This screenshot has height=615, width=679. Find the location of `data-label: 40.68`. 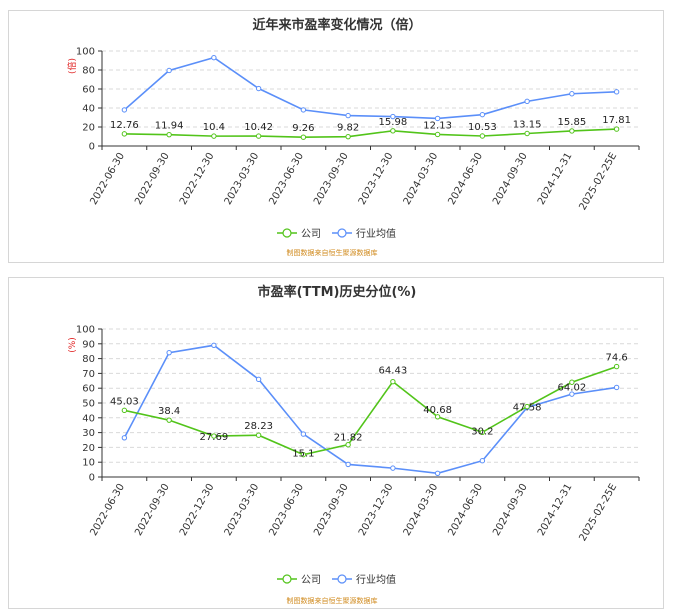

data-label: 40.68 is located at coordinates (437, 410).